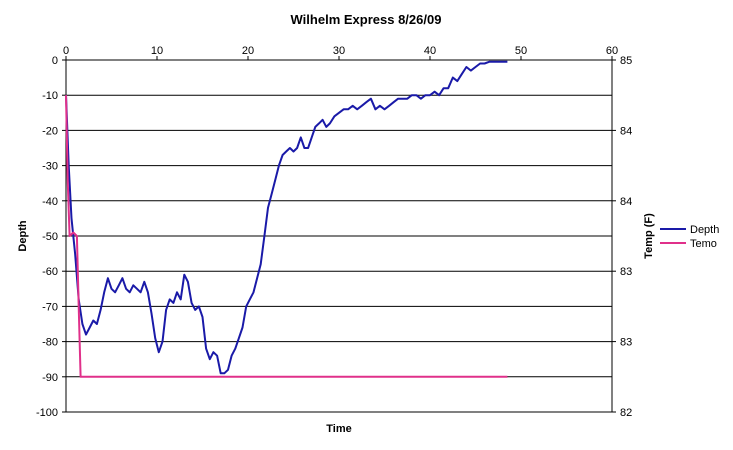 This screenshot has width=733, height=450. I want to click on legend-label-depth: Depth, so click(704, 230).